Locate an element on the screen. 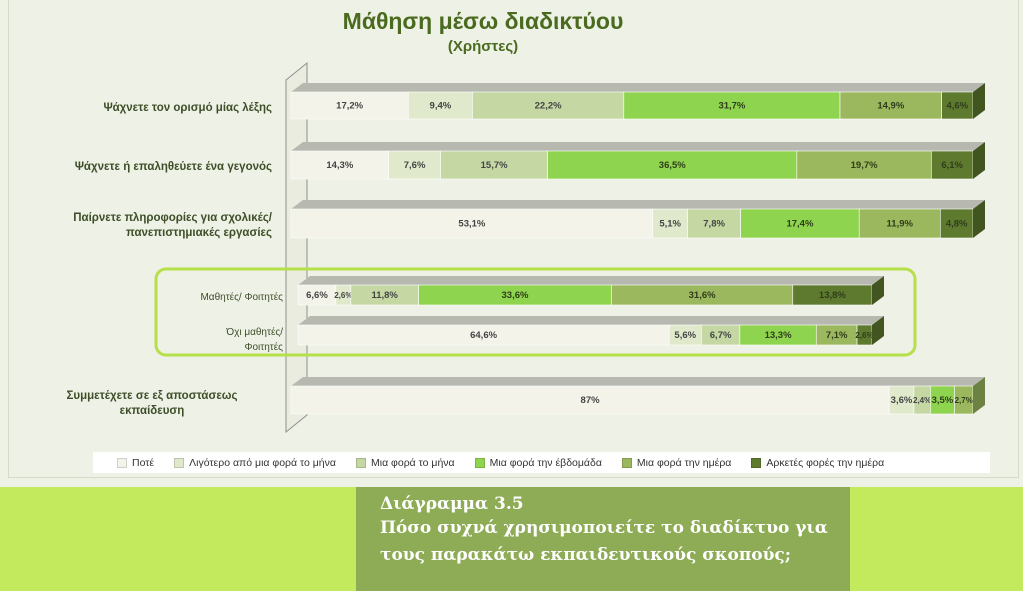  data-label-3-0: 6,6% is located at coordinates (317, 295).